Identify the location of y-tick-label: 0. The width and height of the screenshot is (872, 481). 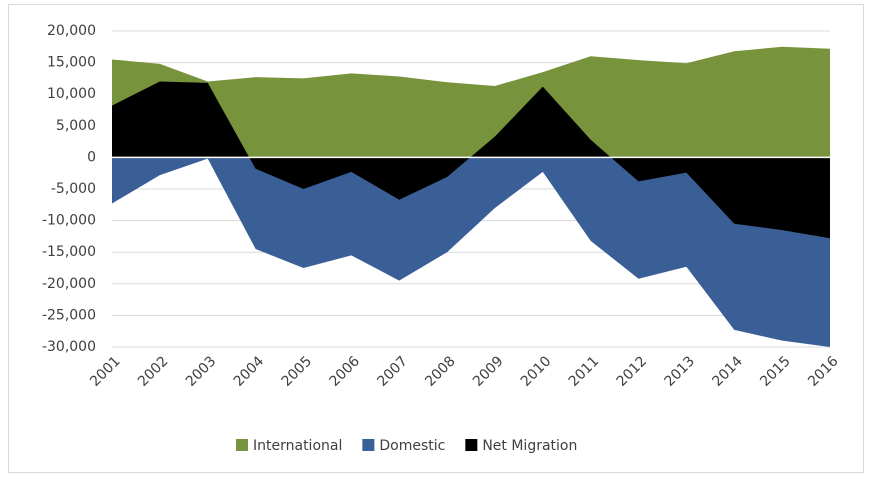
(91, 157).